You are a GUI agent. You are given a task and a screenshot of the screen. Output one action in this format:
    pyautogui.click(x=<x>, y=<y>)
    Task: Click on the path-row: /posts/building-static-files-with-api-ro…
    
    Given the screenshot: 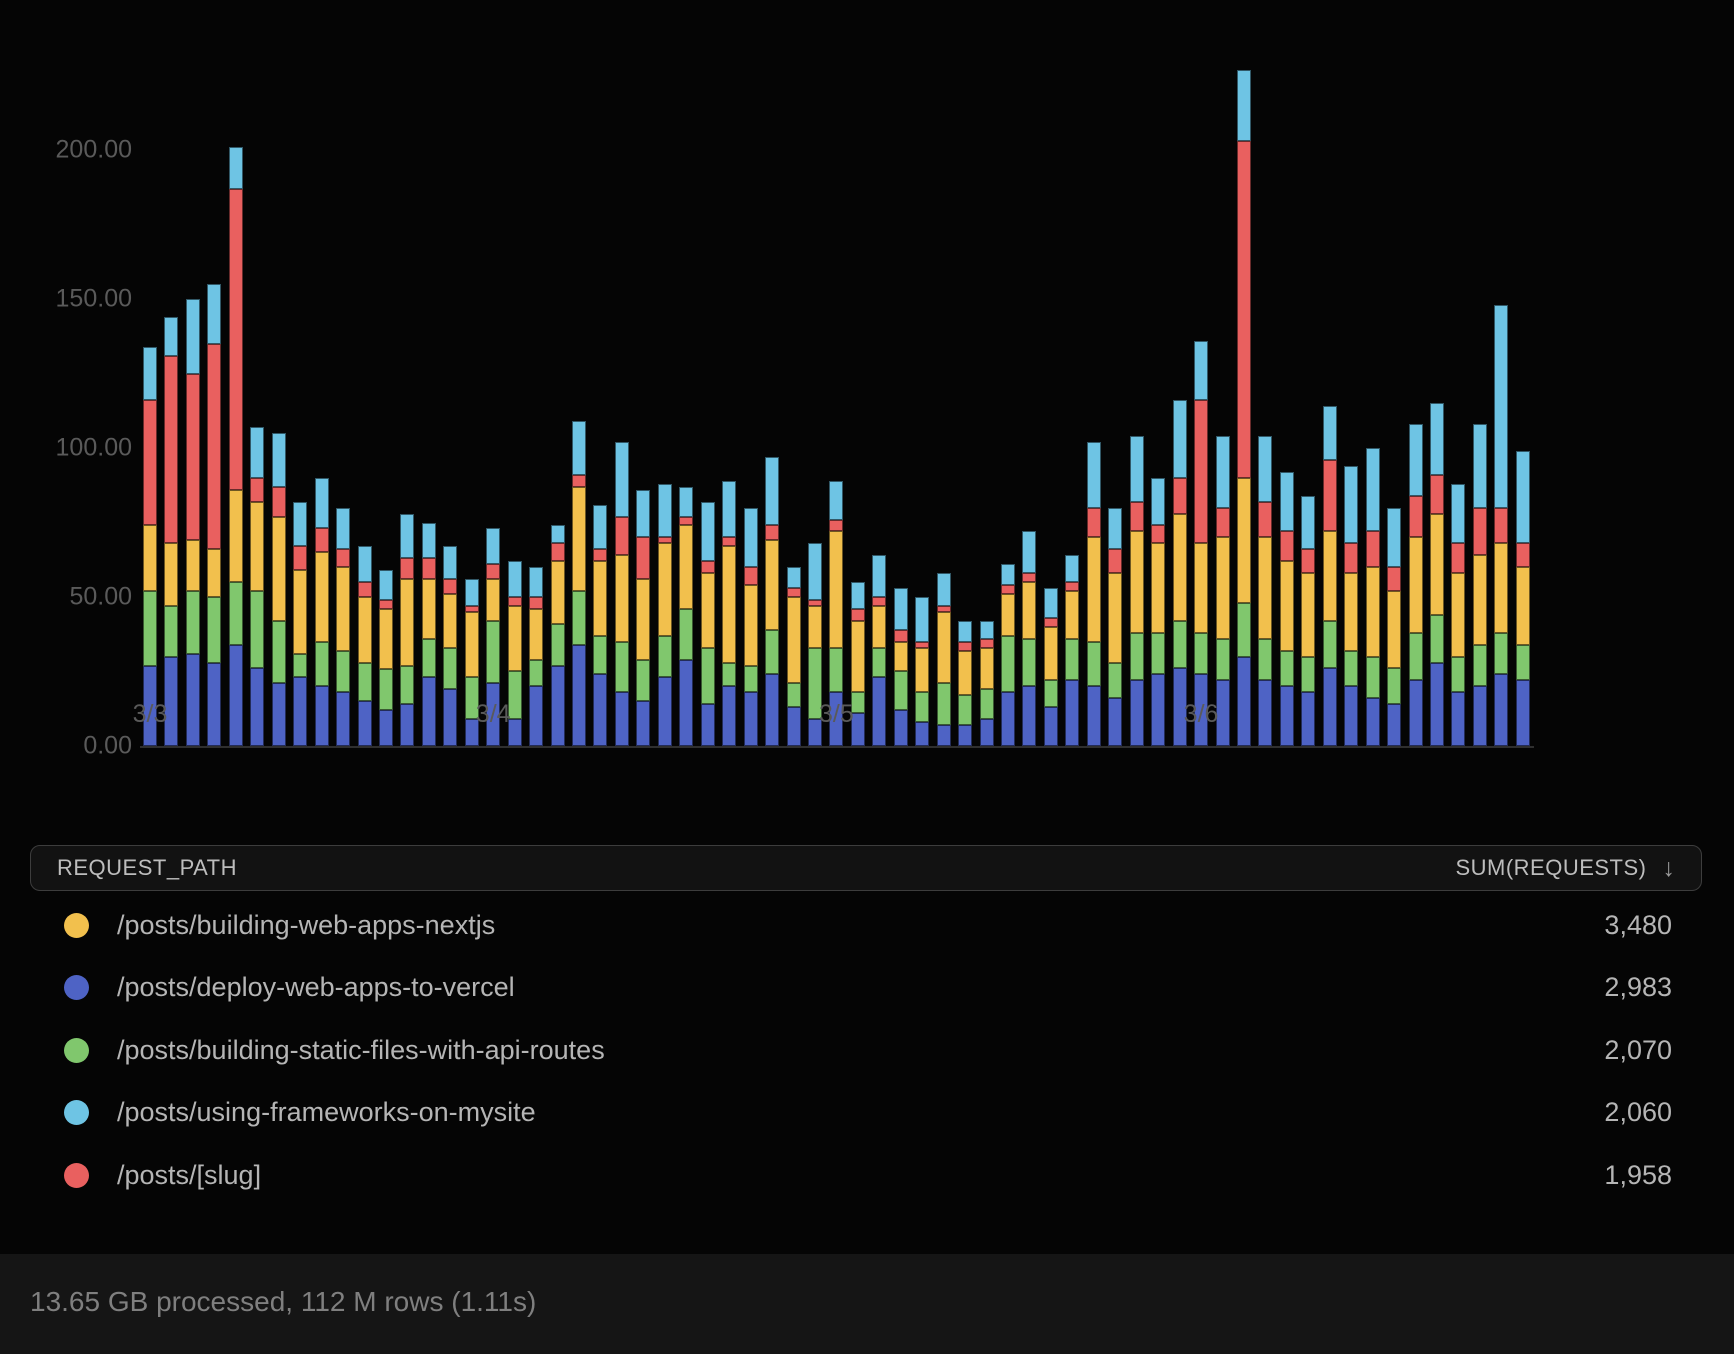 What is the action you would take?
    pyautogui.click(x=866, y=1050)
    